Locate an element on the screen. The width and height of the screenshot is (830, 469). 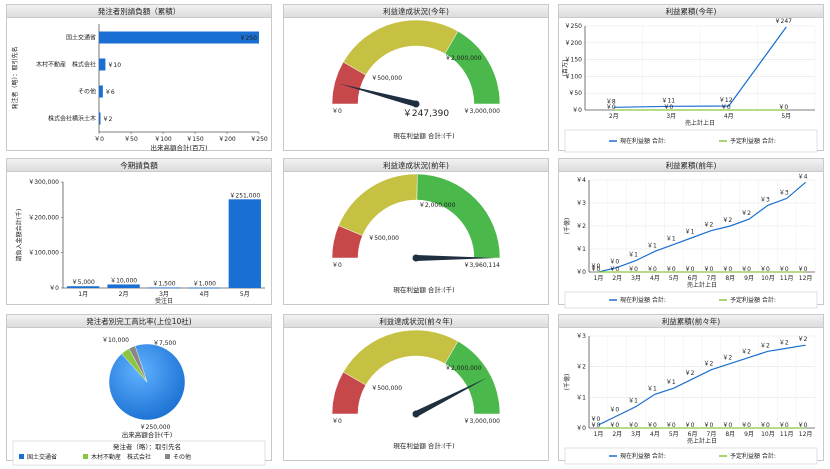
panel-title: 利益累積(今年) is located at coordinates (691, 11).